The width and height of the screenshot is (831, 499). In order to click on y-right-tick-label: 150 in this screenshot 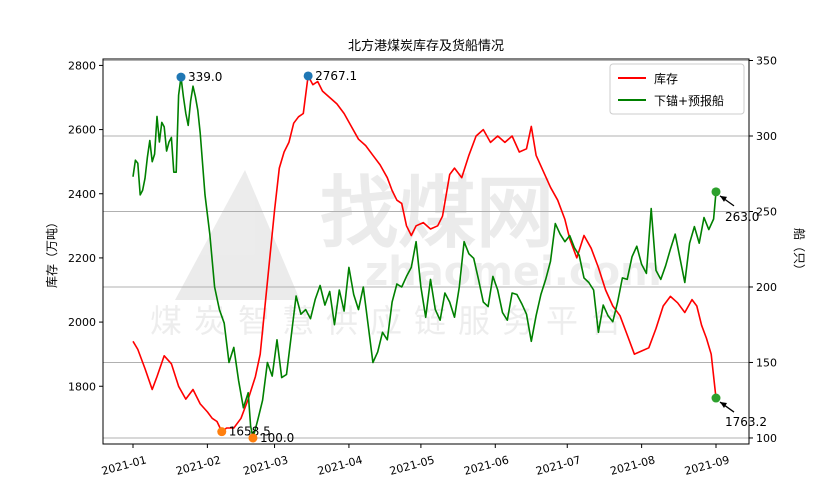, I will do `click(766, 362)`.